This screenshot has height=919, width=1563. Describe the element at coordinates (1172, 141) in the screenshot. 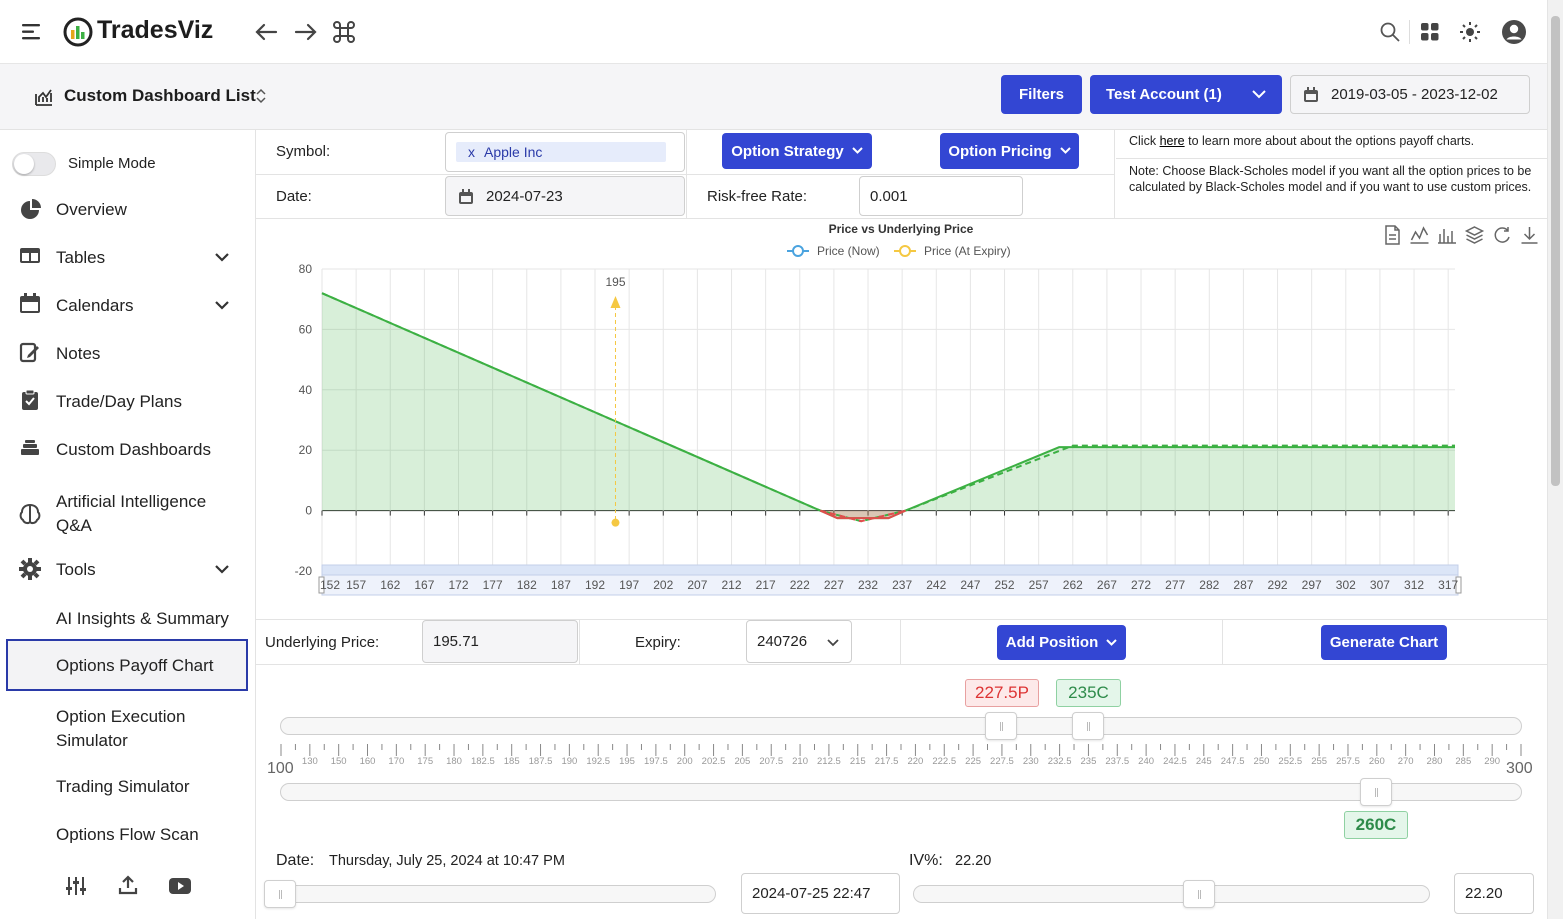

I see `learn-more-link: here` at that location.